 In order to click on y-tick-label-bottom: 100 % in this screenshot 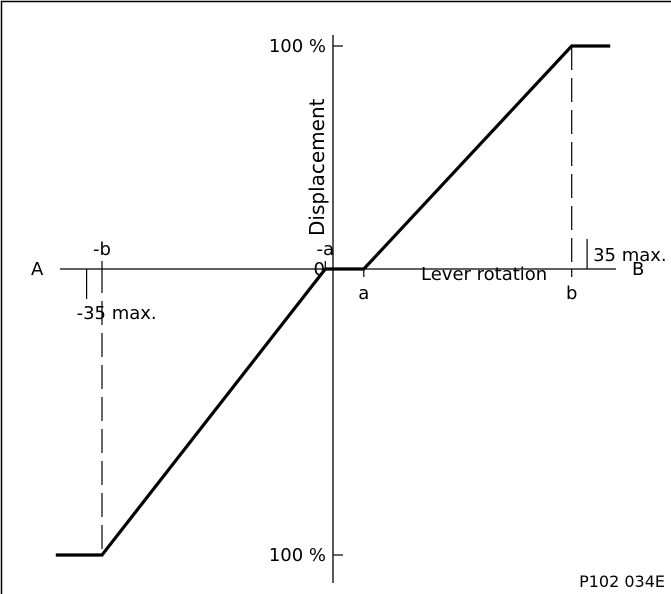, I will do `click(297, 555)`.